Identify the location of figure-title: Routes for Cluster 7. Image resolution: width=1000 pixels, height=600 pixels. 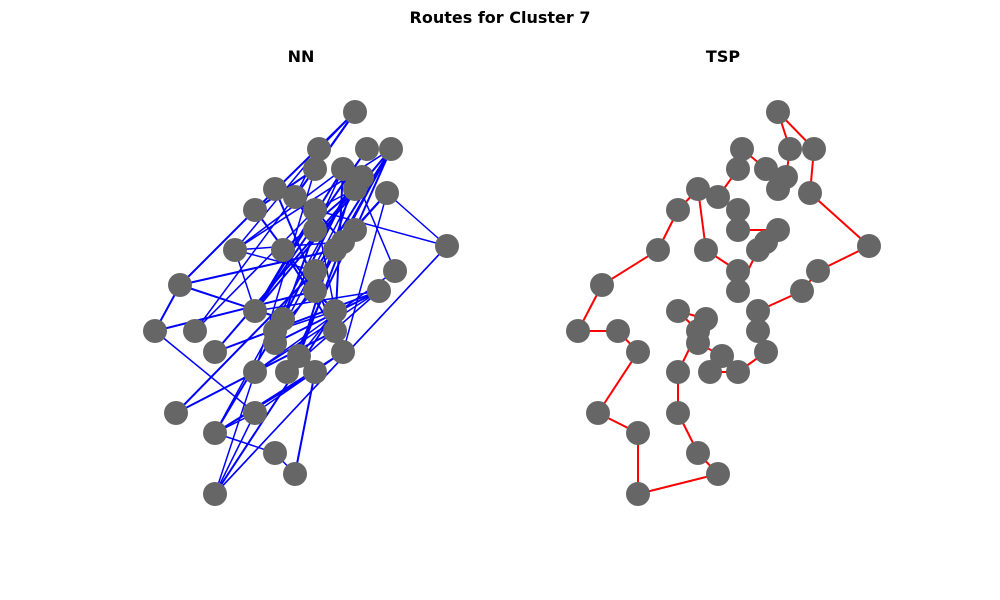
(500, 17).